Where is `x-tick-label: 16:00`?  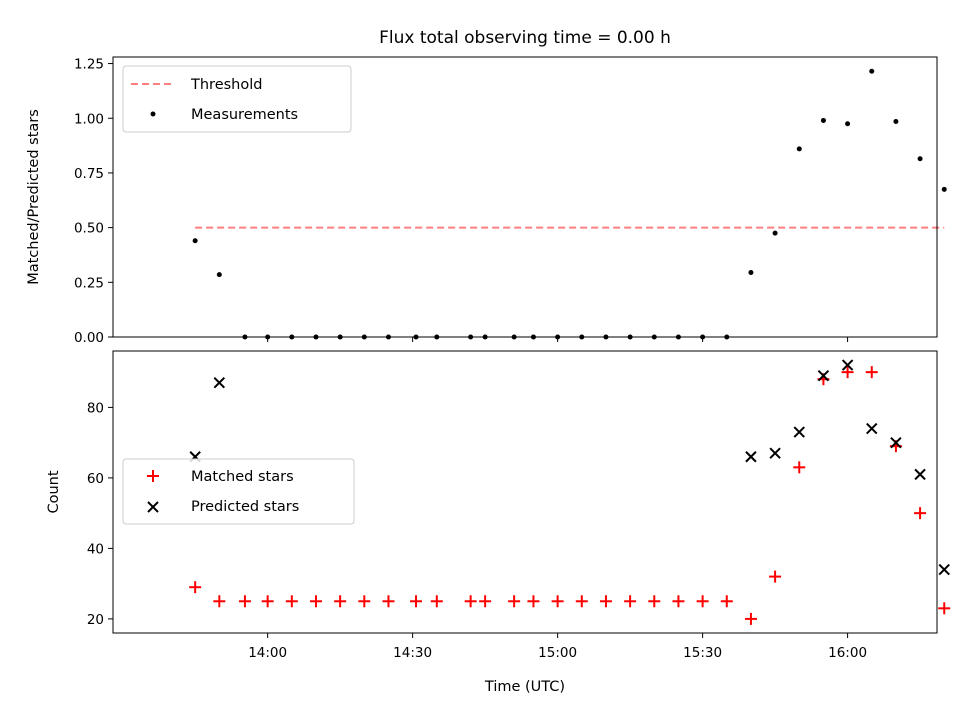 x-tick-label: 16:00 is located at coordinates (847, 653).